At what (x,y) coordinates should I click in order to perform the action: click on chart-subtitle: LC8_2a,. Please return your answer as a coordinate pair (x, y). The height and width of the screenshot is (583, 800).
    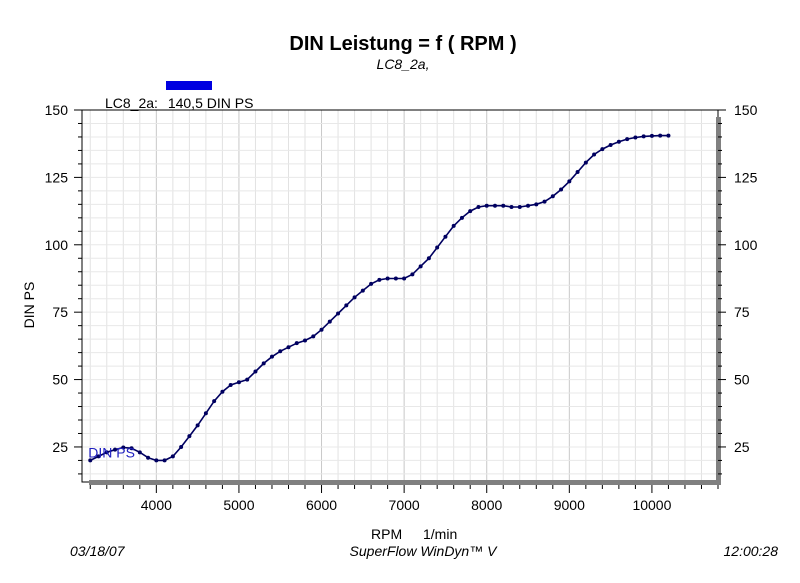
    Looking at the image, I should click on (403, 64).